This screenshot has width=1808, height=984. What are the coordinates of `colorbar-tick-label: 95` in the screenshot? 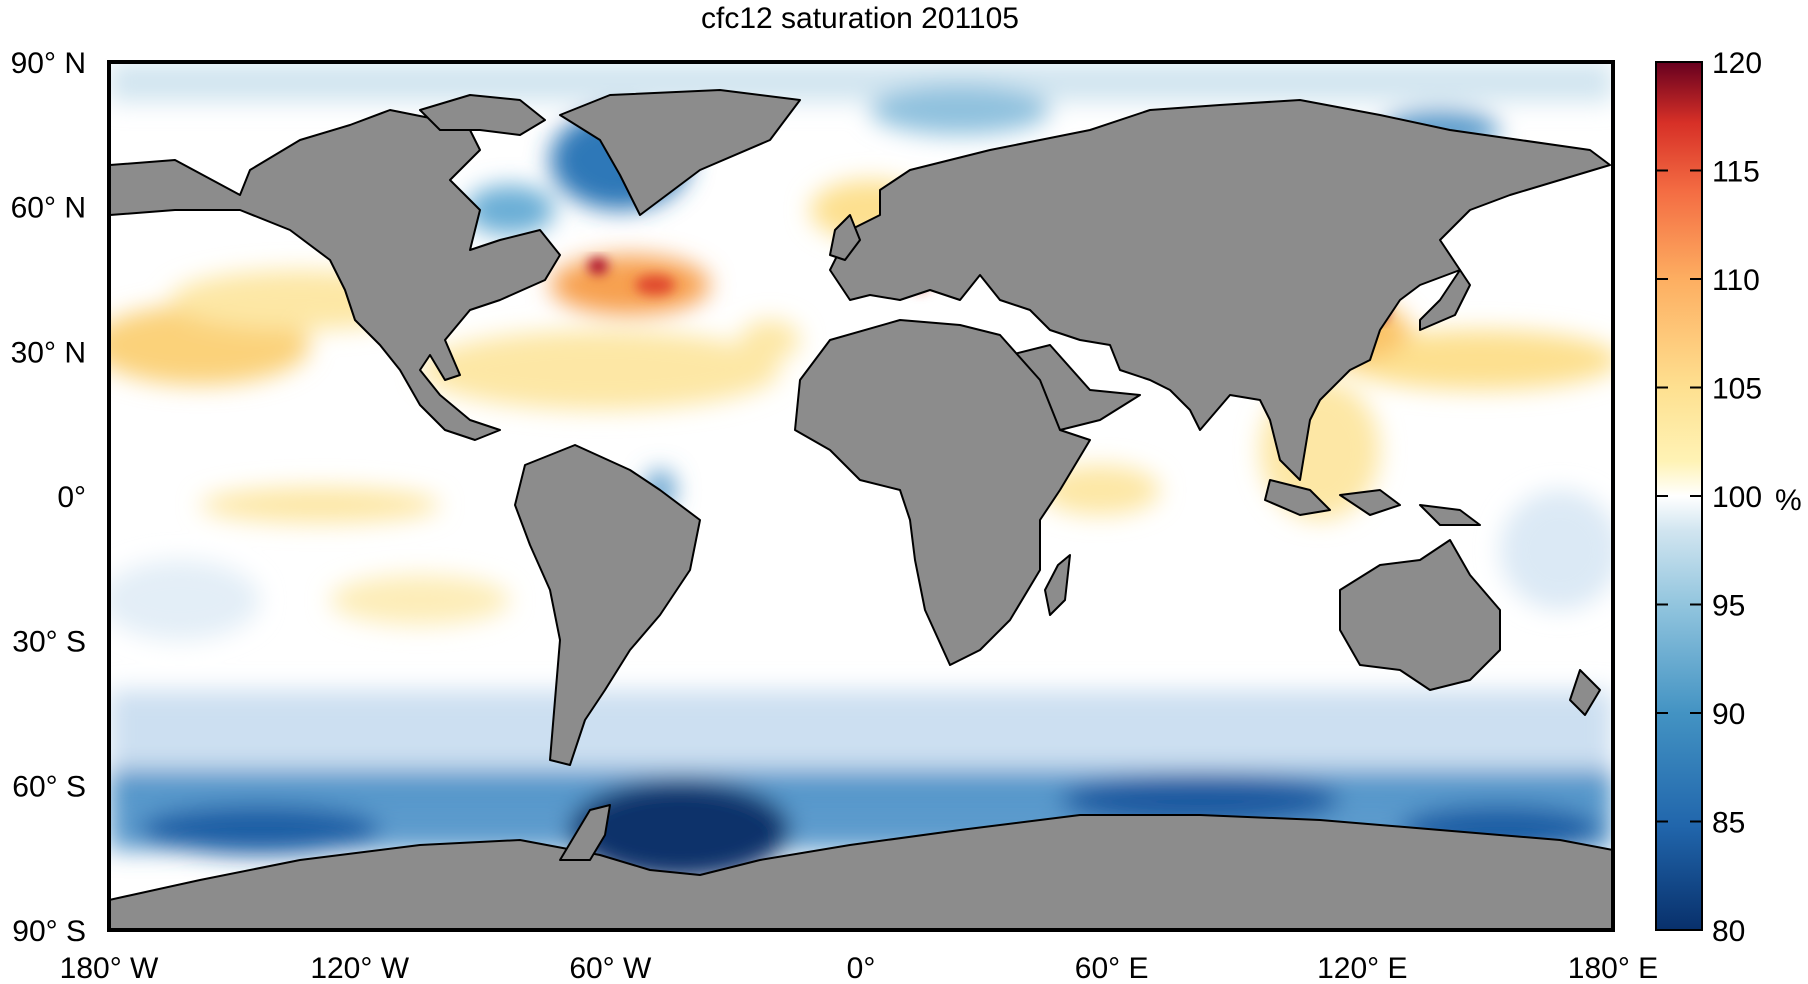 It's located at (1728, 606).